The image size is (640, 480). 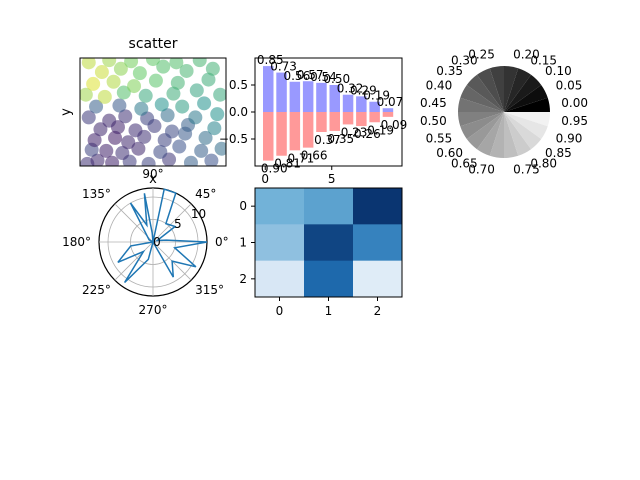 I want to click on pie-label-10: 0.50, so click(x=433, y=121).